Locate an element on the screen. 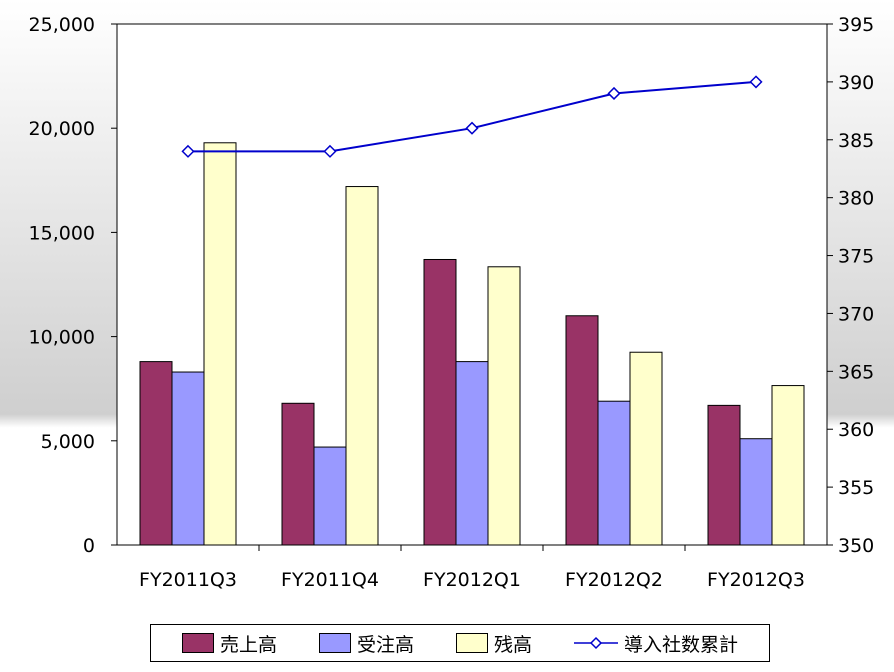  line-point-FY2012Q3 is located at coordinates (756, 82).